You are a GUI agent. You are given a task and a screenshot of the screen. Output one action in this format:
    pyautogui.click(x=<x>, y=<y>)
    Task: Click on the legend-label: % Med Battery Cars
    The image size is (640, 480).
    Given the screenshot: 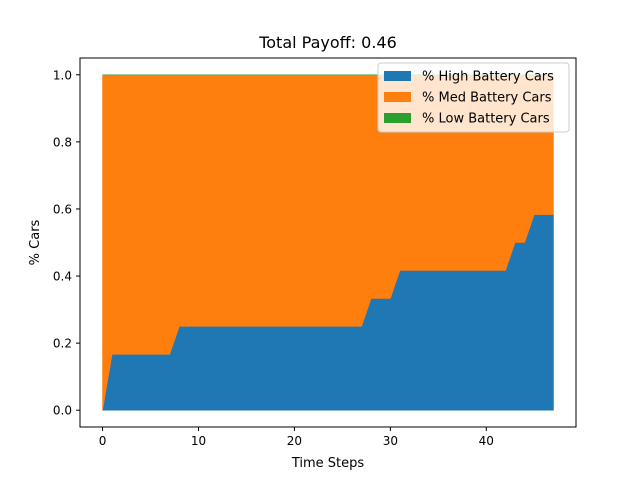 What is the action you would take?
    pyautogui.click(x=487, y=98)
    